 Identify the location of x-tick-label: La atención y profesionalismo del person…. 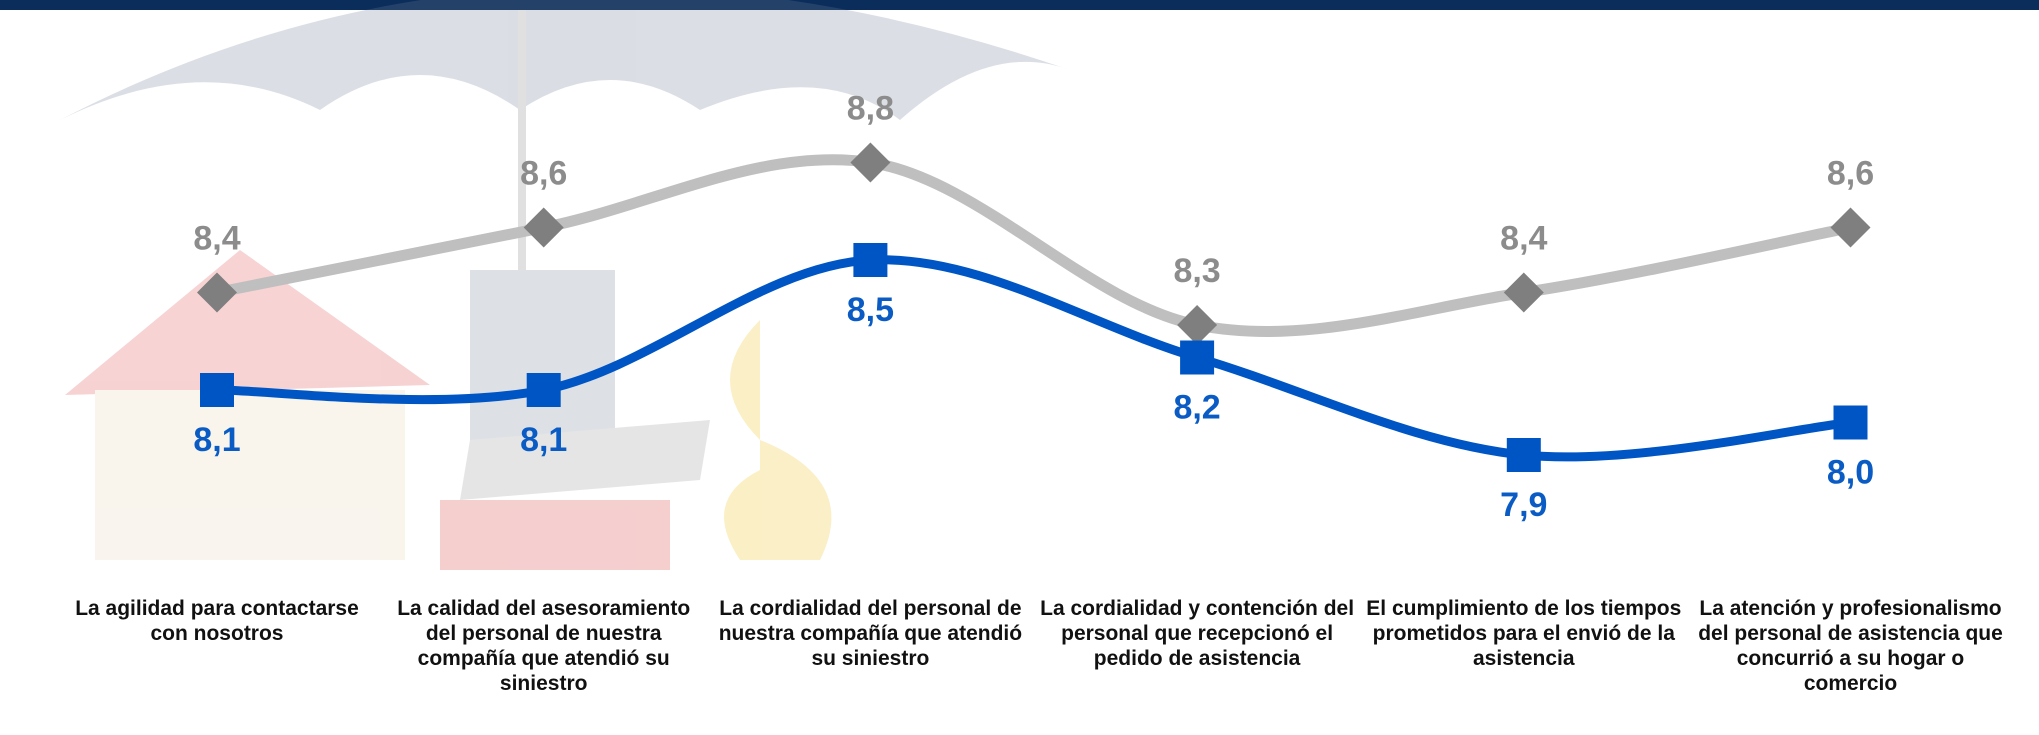
(1850, 646).